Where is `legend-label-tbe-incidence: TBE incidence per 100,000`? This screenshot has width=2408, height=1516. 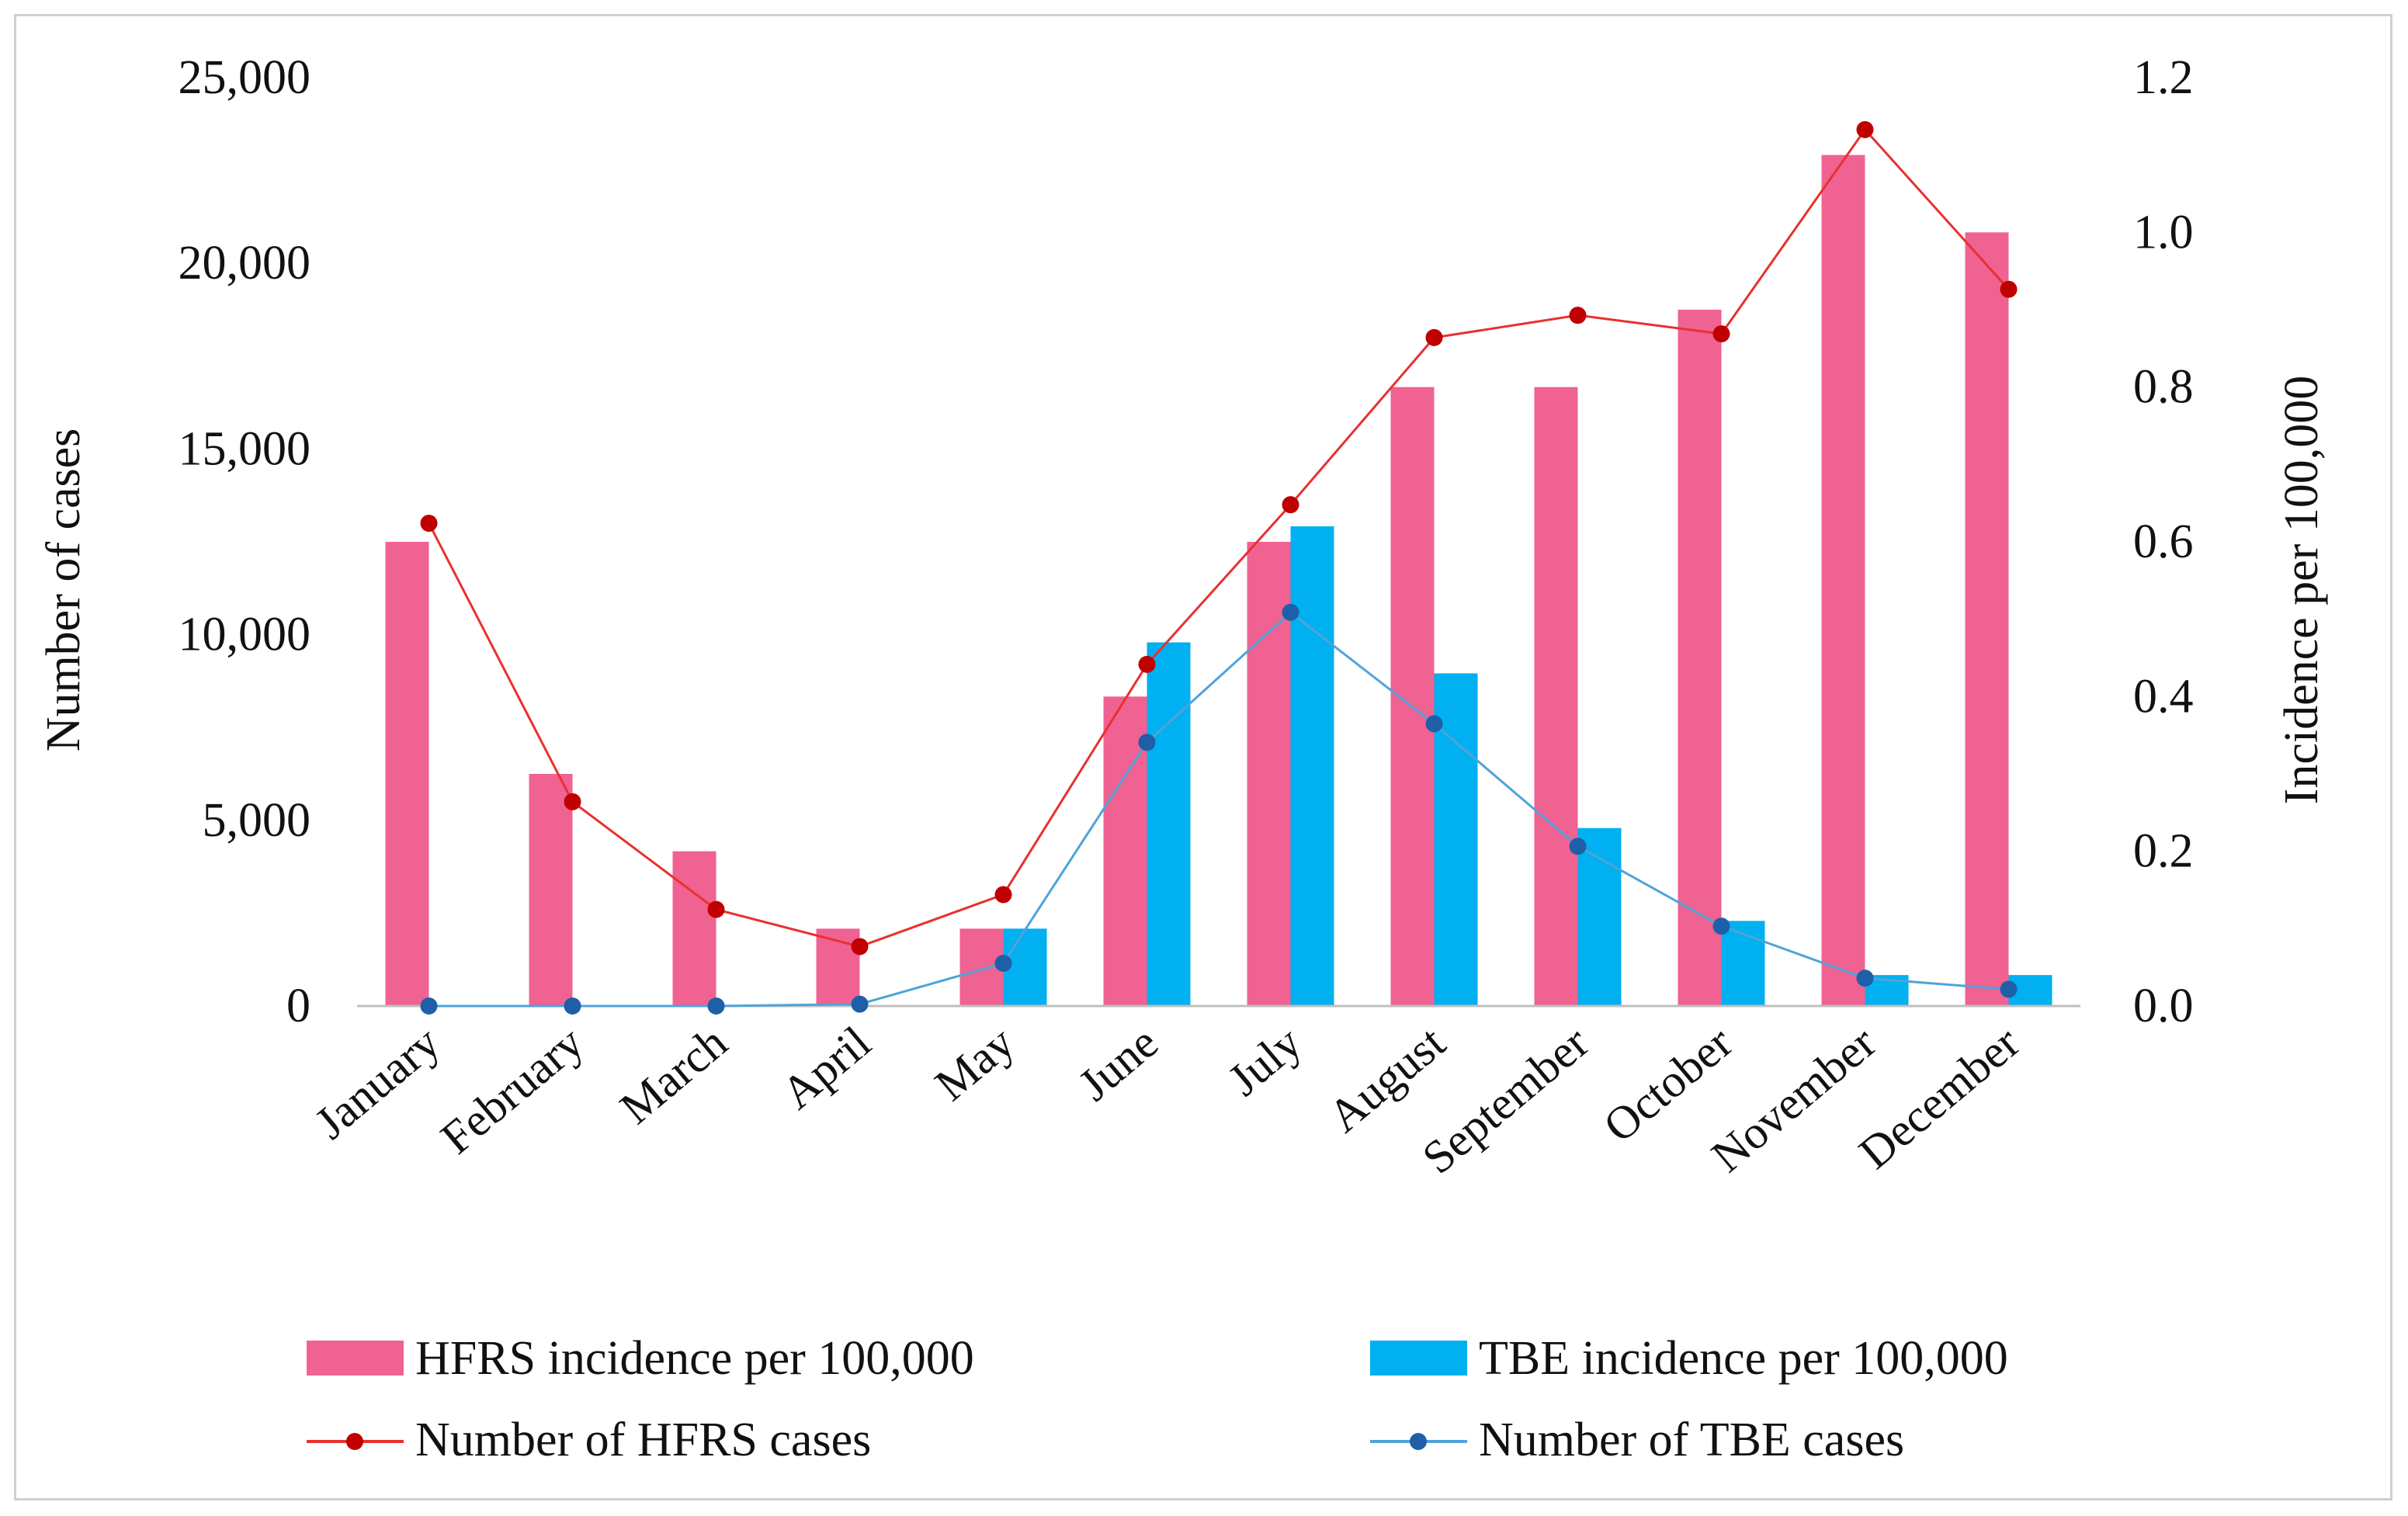 legend-label-tbe-incidence: TBE incidence per 100,000 is located at coordinates (1744, 1358).